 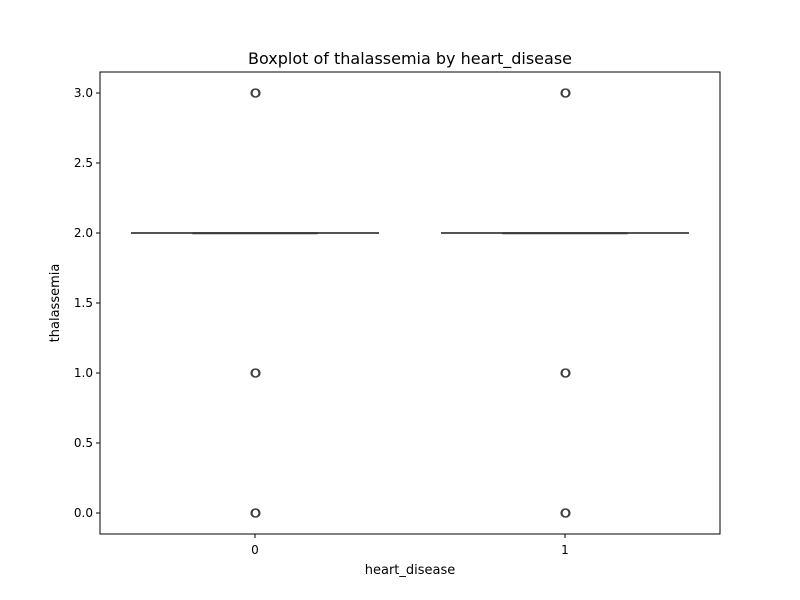 I want to click on y-axis: 0.0 0.5 1.0 1.5 2.0 2.5 3.0, so click(x=87, y=303).